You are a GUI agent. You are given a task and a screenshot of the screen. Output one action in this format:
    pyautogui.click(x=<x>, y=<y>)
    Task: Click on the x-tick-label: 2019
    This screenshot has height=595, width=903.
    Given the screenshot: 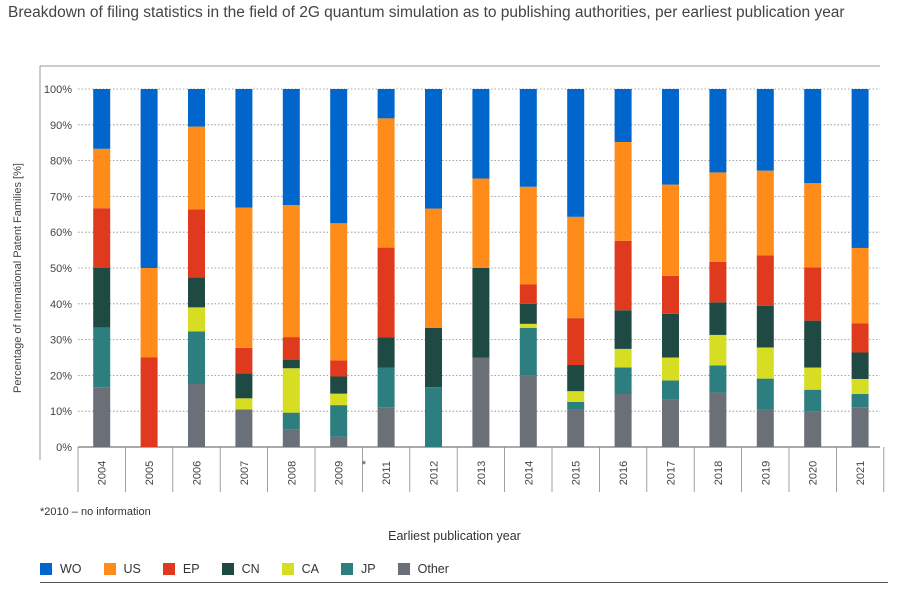 What is the action you would take?
    pyautogui.click(x=766, y=473)
    